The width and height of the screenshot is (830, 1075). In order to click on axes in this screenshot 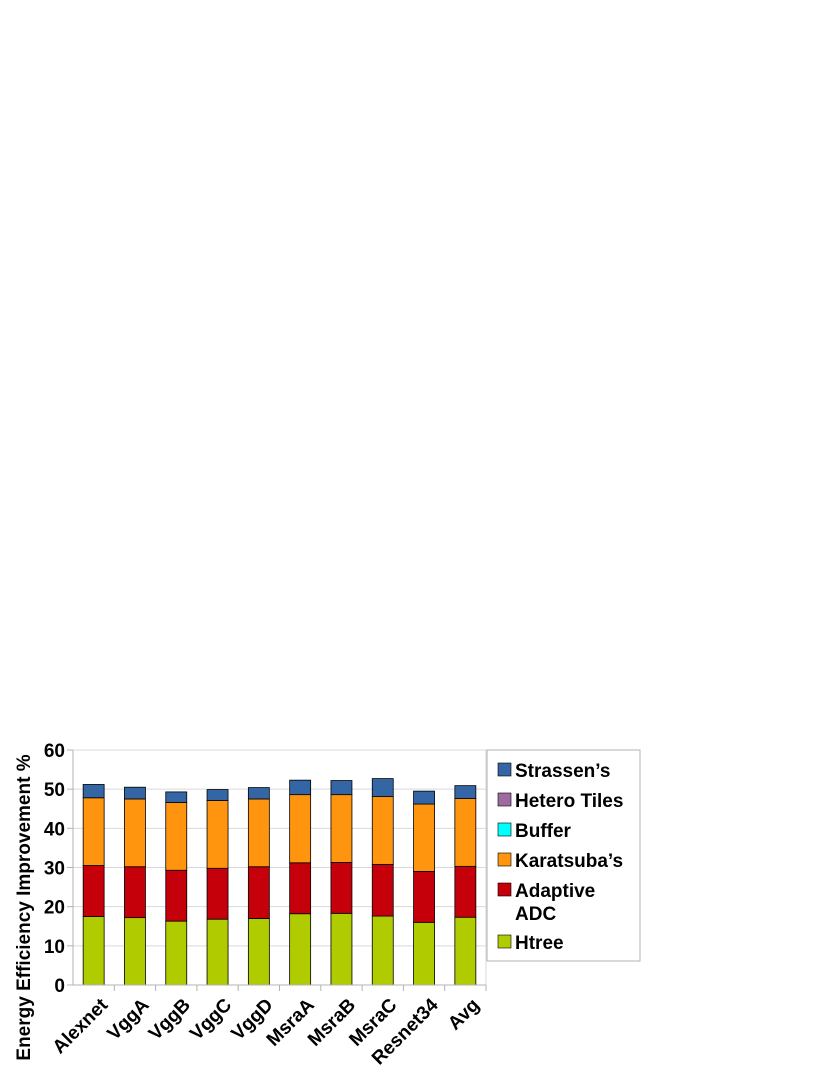, I will do `click(277, 870)`.